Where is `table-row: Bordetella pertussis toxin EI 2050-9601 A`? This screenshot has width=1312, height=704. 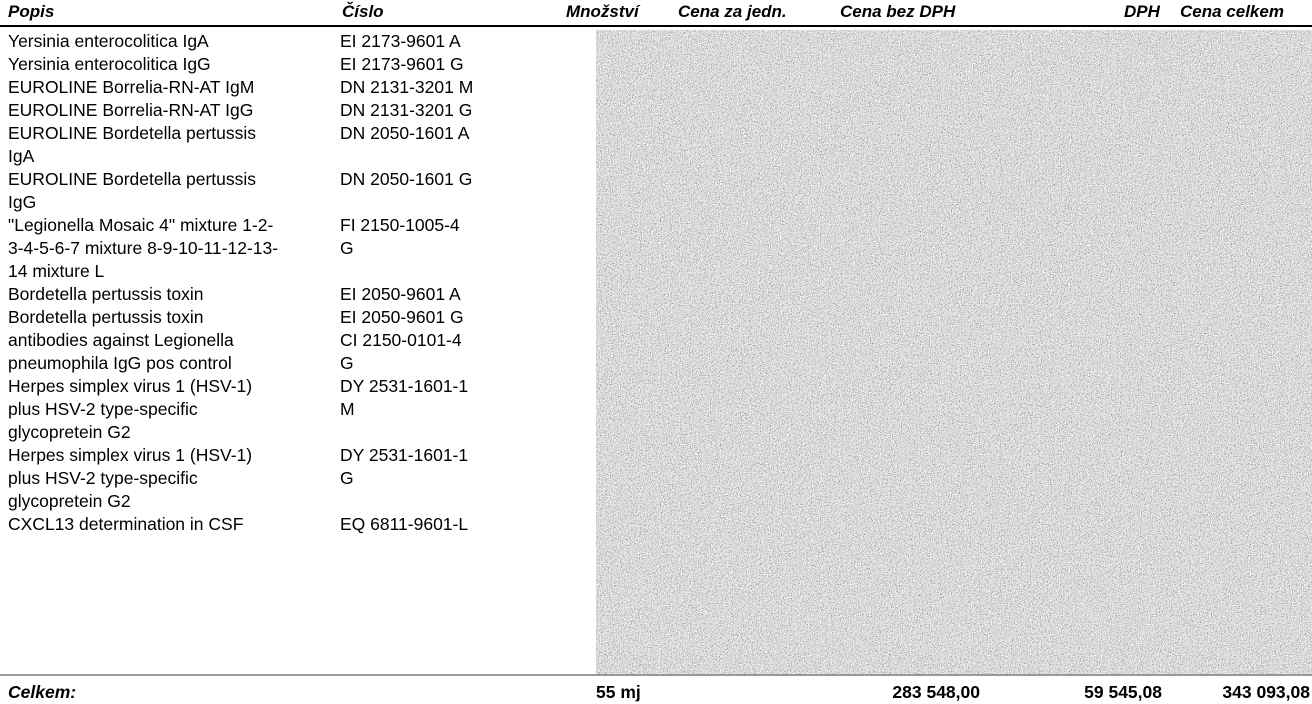 table-row: Bordetella pertussis toxin EI 2050-9601 A is located at coordinates (303, 294).